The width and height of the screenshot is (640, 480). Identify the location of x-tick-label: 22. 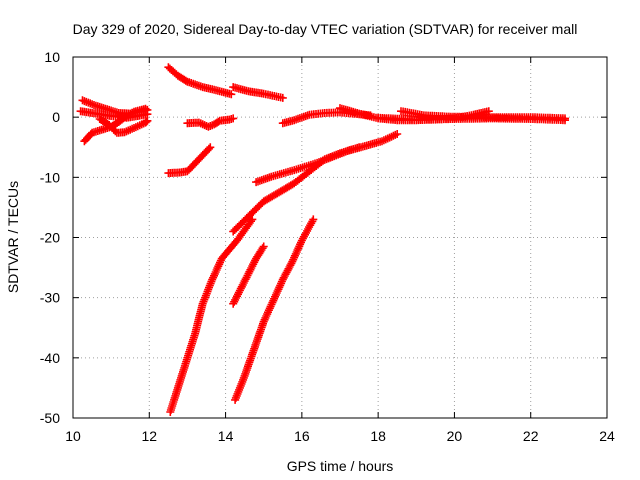
(531, 436).